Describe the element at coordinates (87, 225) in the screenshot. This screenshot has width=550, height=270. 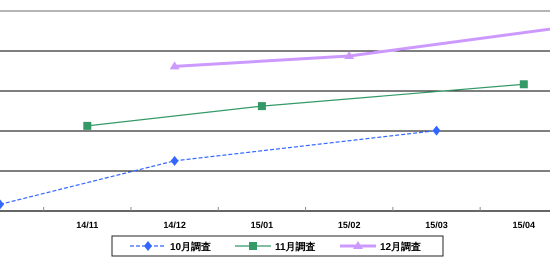
I see `x-tick-label: 14/11` at that location.